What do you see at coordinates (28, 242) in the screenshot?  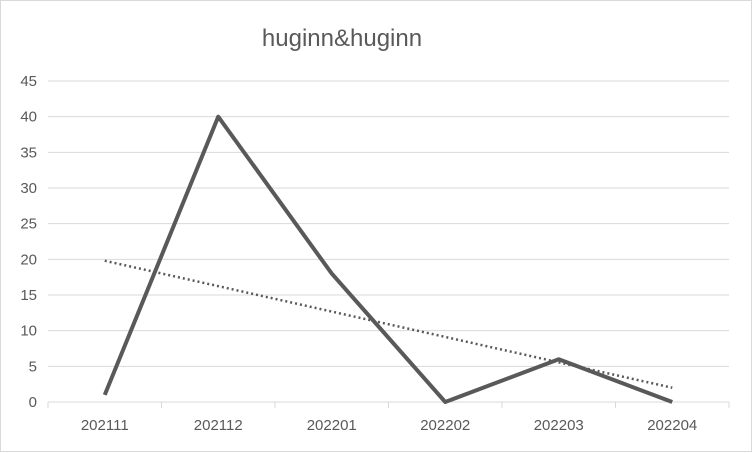 I see `y-axis-tick-labels: 0 5 10 15 20 25 30 35 40 45` at bounding box center [28, 242].